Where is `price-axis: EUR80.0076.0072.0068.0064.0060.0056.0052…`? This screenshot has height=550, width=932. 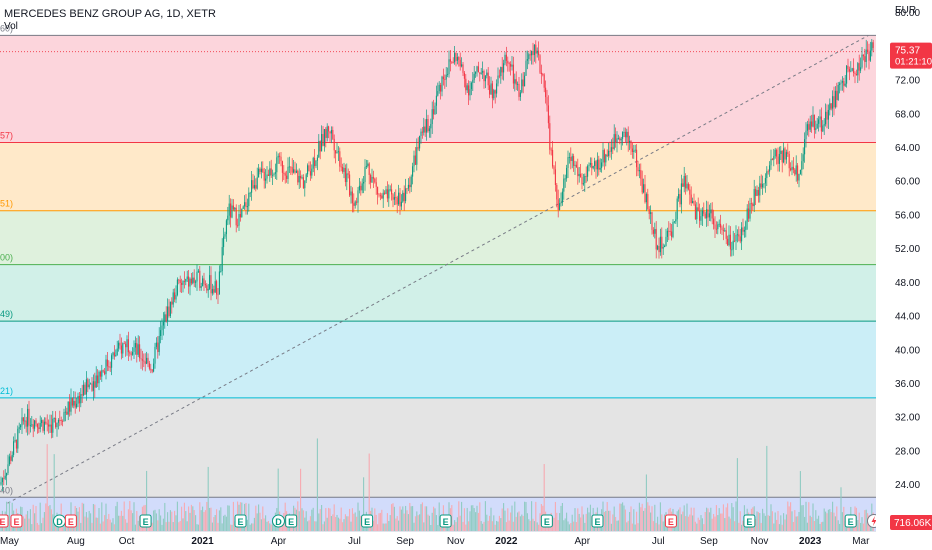 price-axis: EUR80.0076.0072.0068.0064.0060.0056.0052… is located at coordinates (904, 275).